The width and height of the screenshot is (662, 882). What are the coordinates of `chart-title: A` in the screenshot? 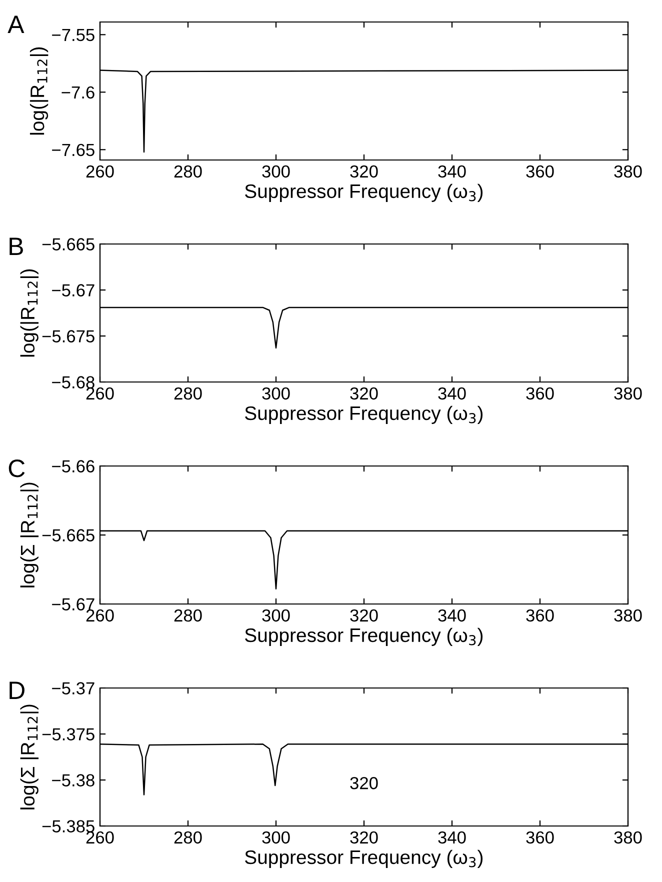 It's located at (16, 24).